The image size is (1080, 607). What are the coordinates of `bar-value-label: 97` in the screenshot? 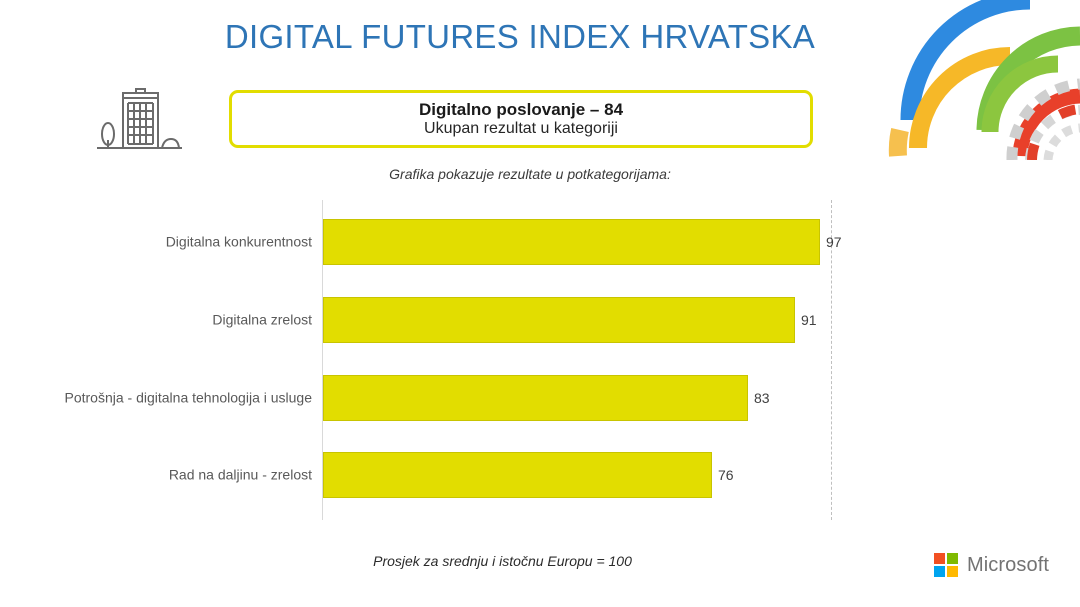 It's located at (834, 242).